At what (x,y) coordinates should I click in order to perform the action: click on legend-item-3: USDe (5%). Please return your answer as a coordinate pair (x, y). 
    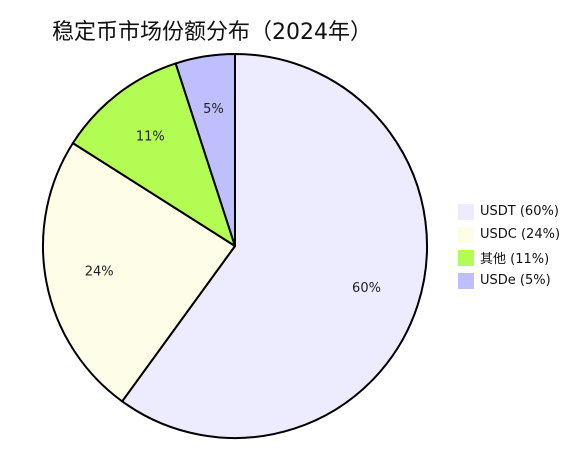
    Looking at the image, I should click on (509, 280).